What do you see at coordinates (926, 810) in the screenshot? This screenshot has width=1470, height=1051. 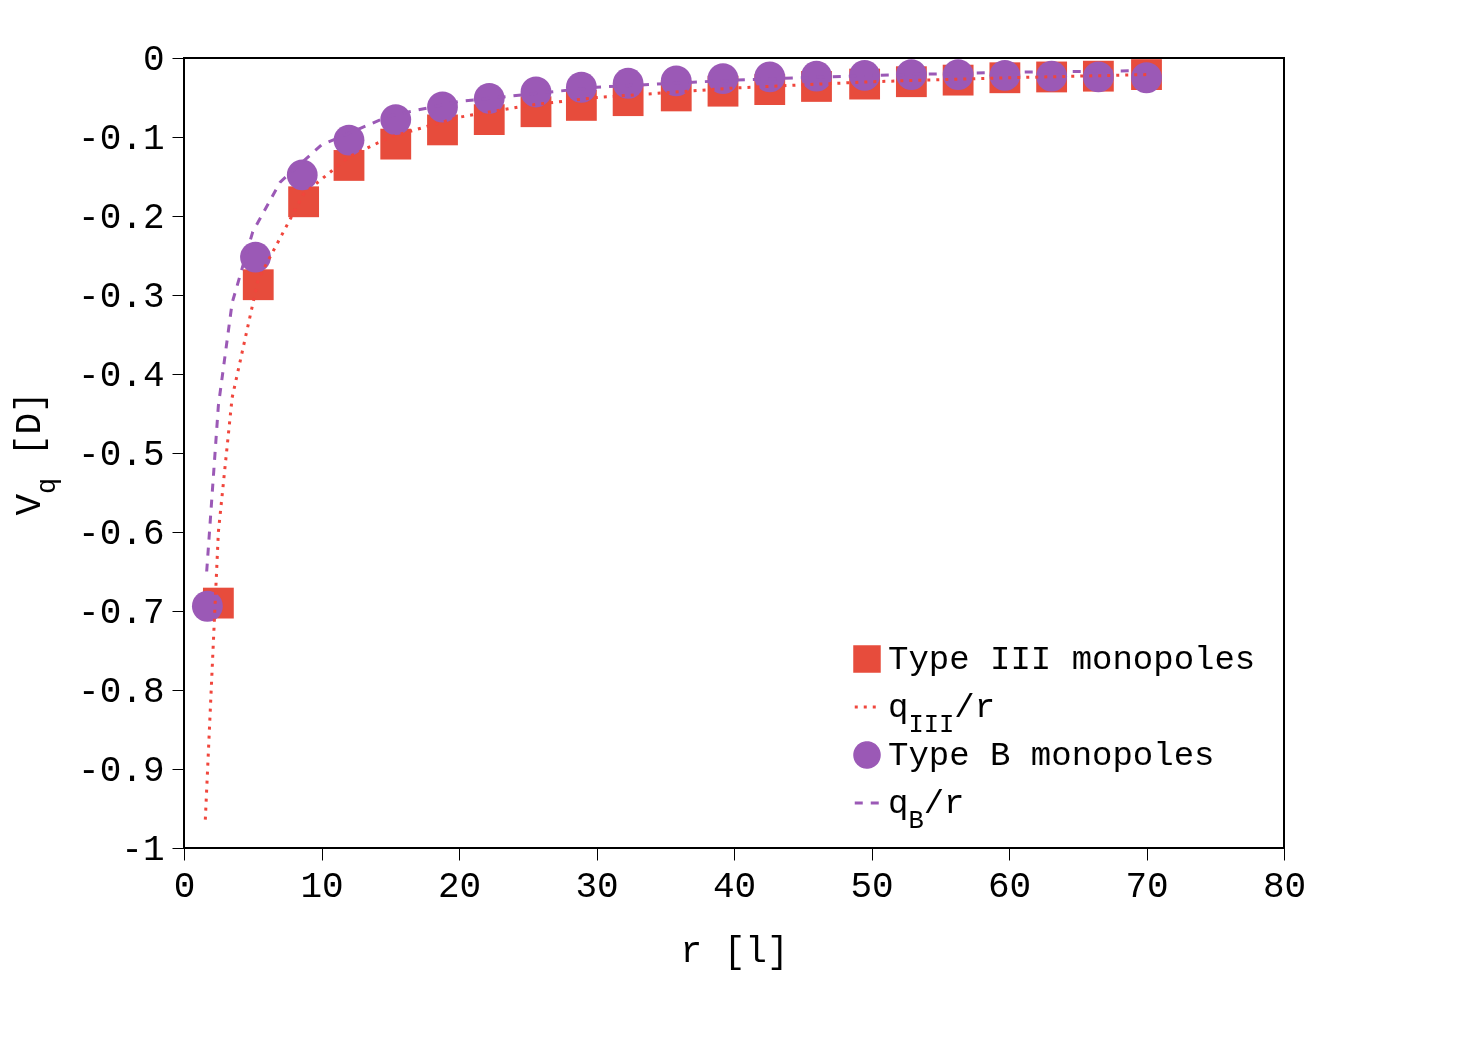 I see `legend-label: q$_{B}$/r` at bounding box center [926, 810].